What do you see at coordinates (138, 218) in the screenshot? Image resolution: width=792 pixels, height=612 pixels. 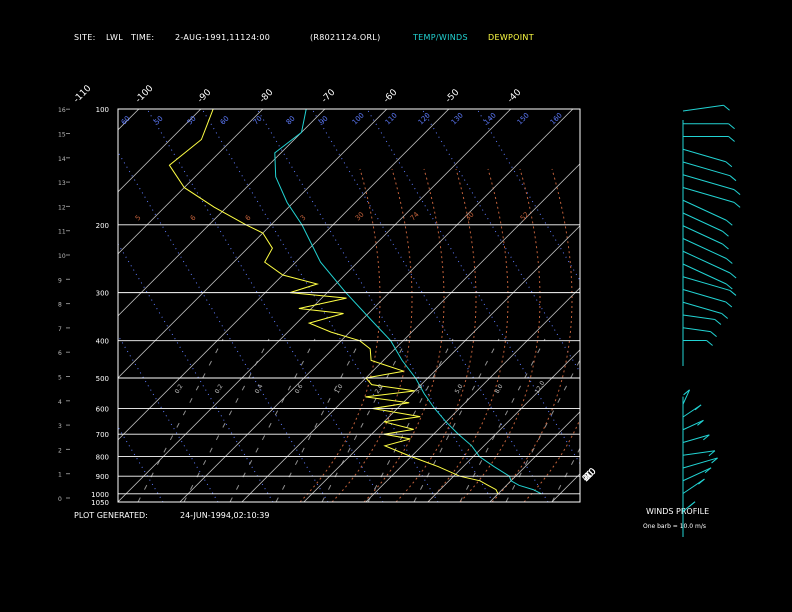 I see `moist-theta-label: 5` at bounding box center [138, 218].